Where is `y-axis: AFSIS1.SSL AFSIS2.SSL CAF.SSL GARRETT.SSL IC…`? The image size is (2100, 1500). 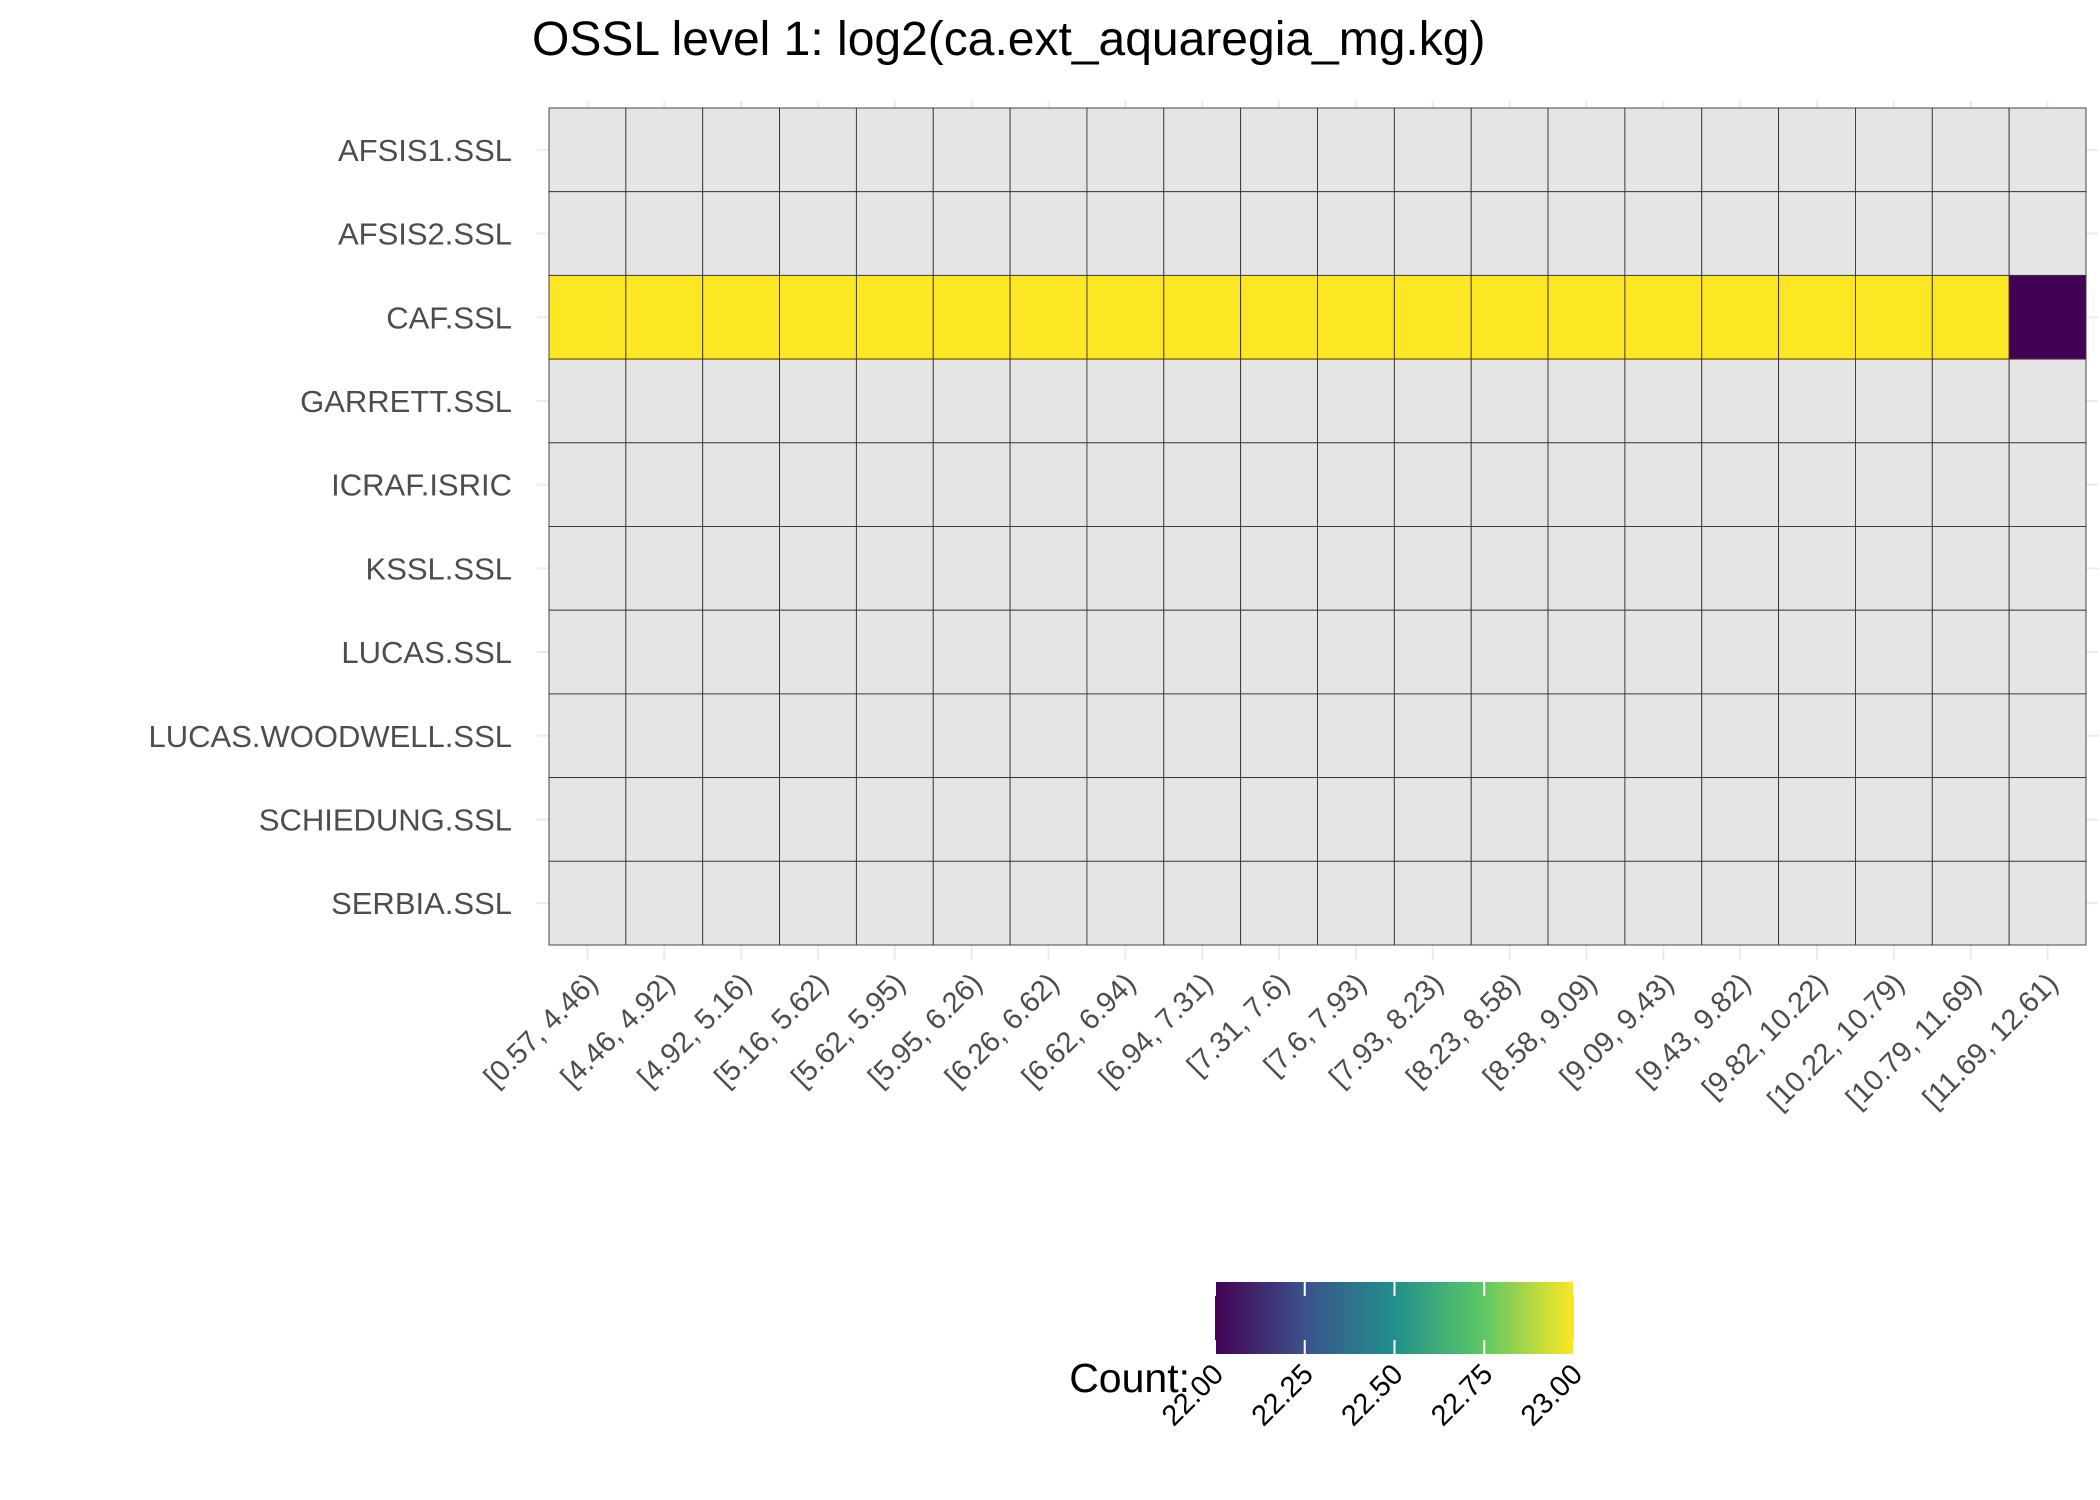 y-axis: AFSIS1.SSL AFSIS2.SSL CAF.SSL GARRETT.SSL IC… is located at coordinates (330, 527).